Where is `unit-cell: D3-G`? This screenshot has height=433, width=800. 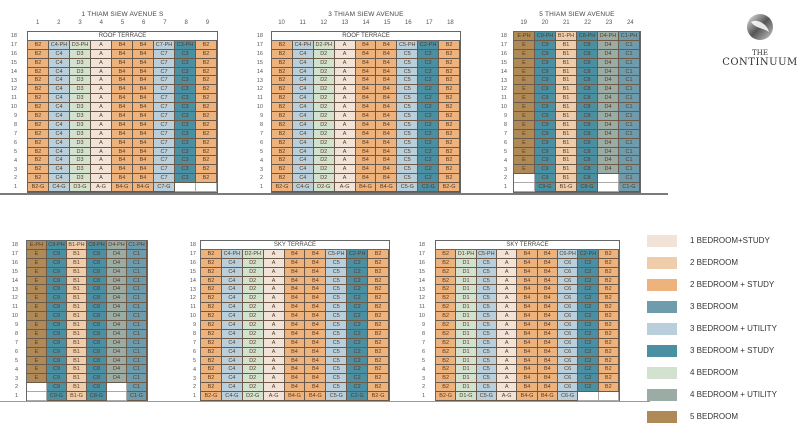
unit-cell: D3-G is located at coordinates (80, 188).